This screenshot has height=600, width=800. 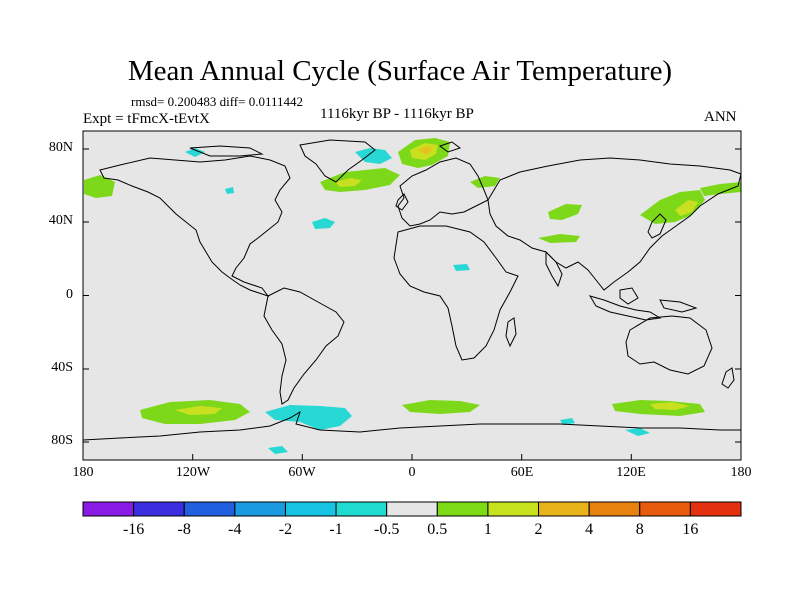 What do you see at coordinates (235, 529) in the screenshot?
I see `colorbar-label: -4` at bounding box center [235, 529].